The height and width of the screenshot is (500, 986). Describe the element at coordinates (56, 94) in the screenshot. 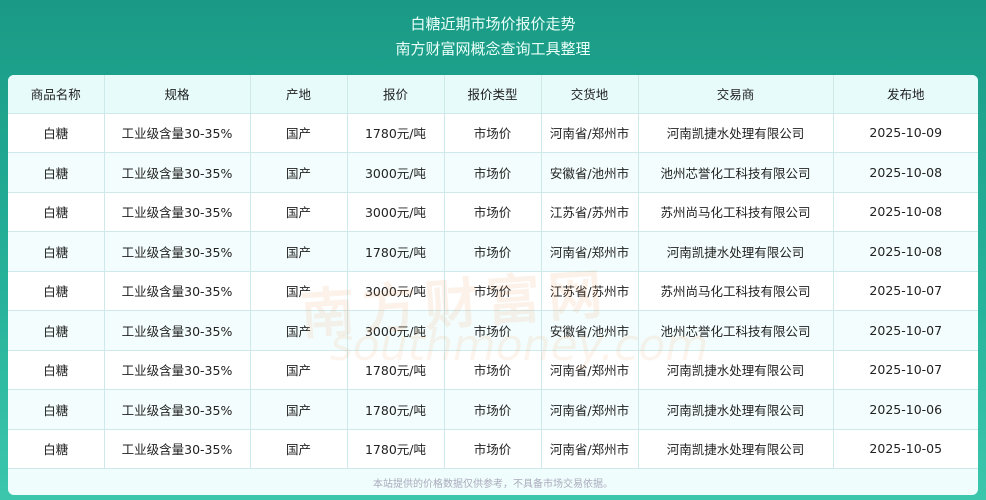

I see `column-header: 商品名称` at that location.